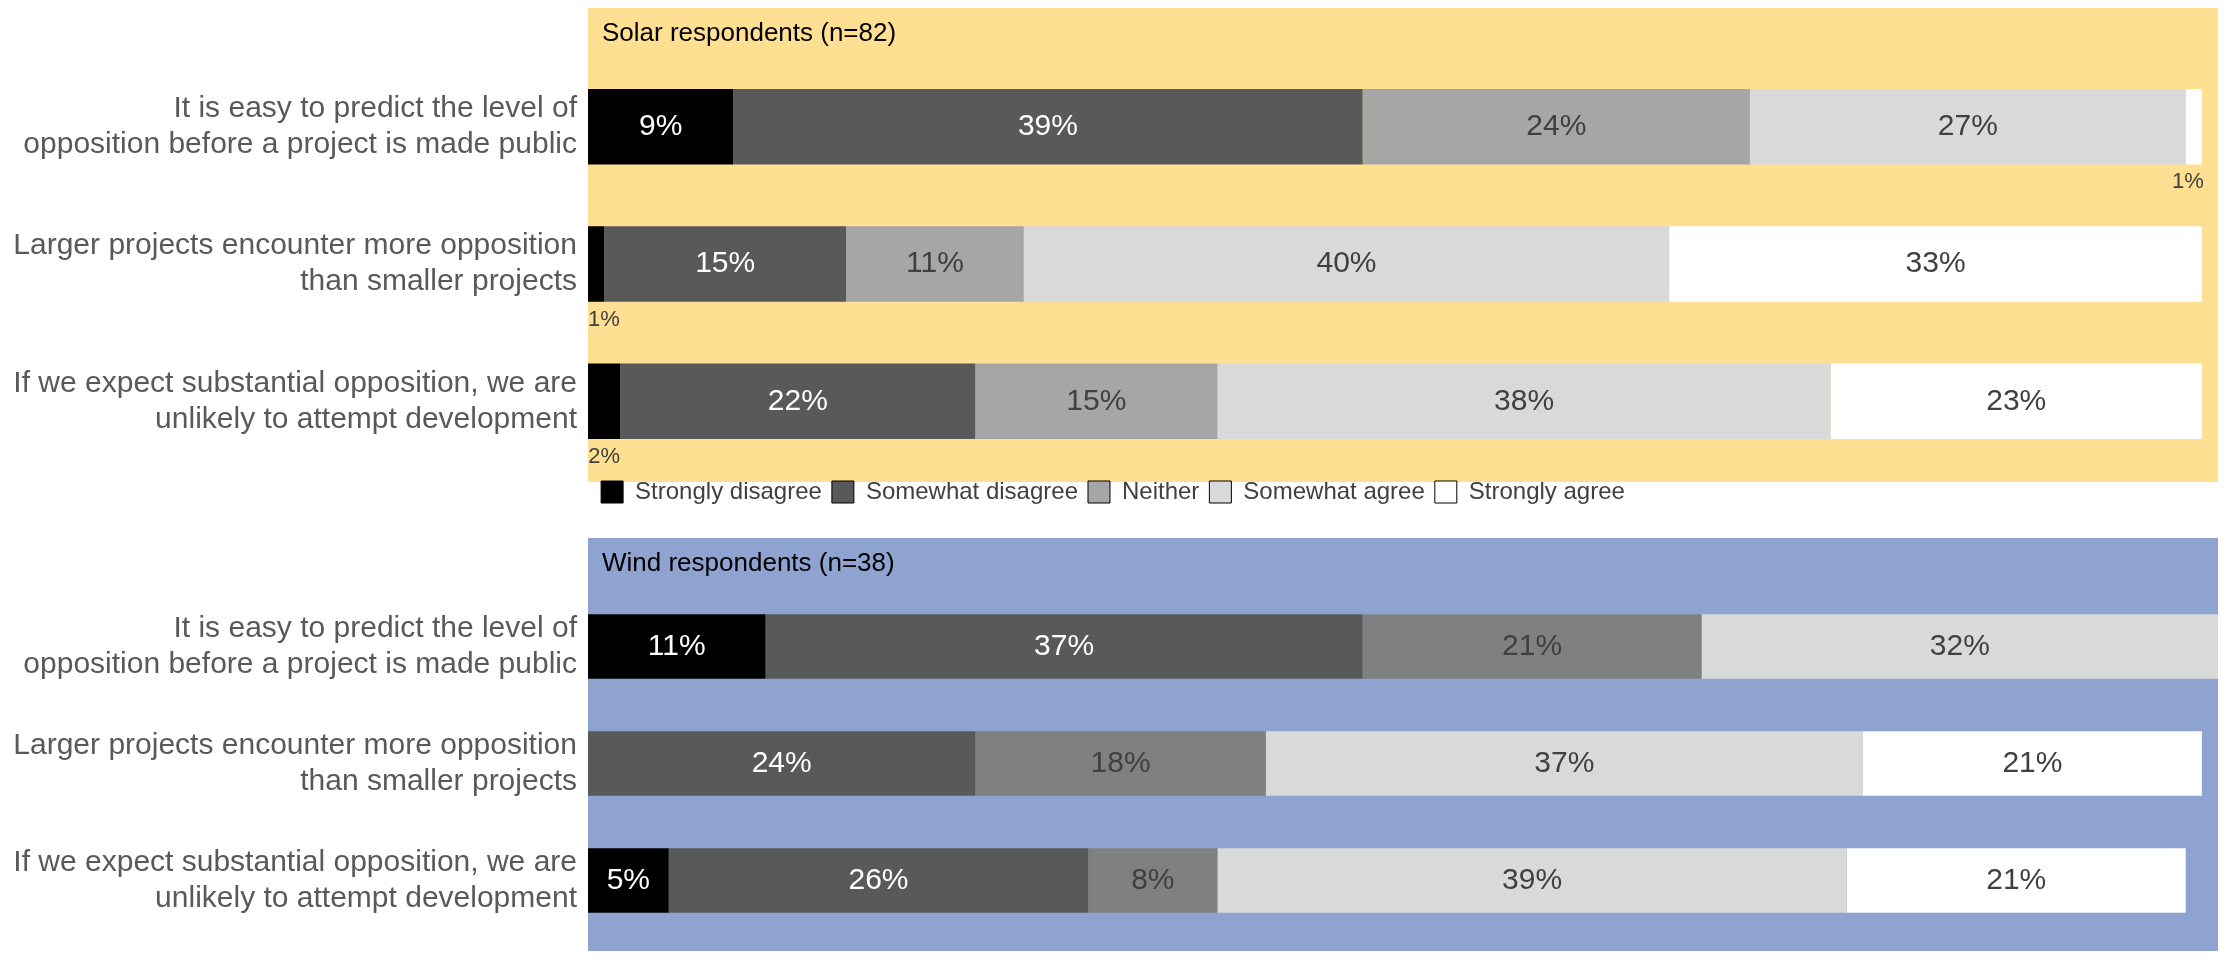  I want to click on data-label: 32%, so click(1959, 644).